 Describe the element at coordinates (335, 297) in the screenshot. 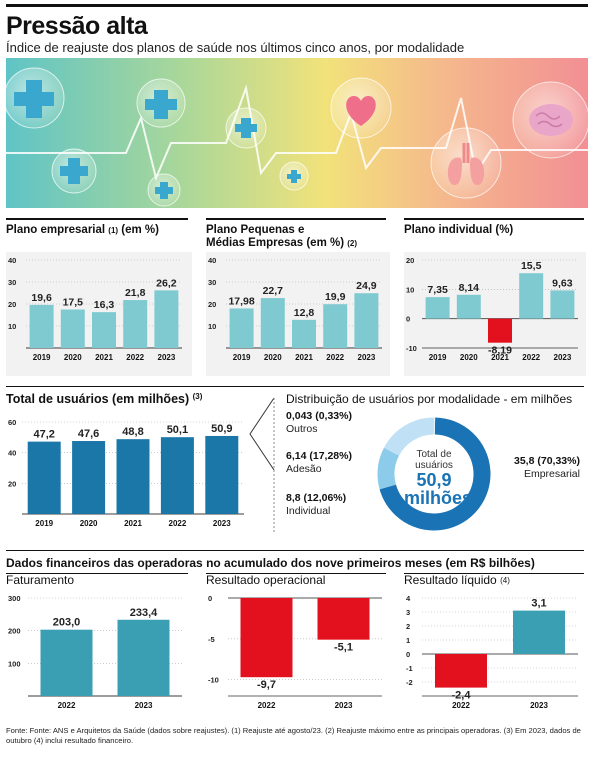

I see `data-label: 19,9` at that location.